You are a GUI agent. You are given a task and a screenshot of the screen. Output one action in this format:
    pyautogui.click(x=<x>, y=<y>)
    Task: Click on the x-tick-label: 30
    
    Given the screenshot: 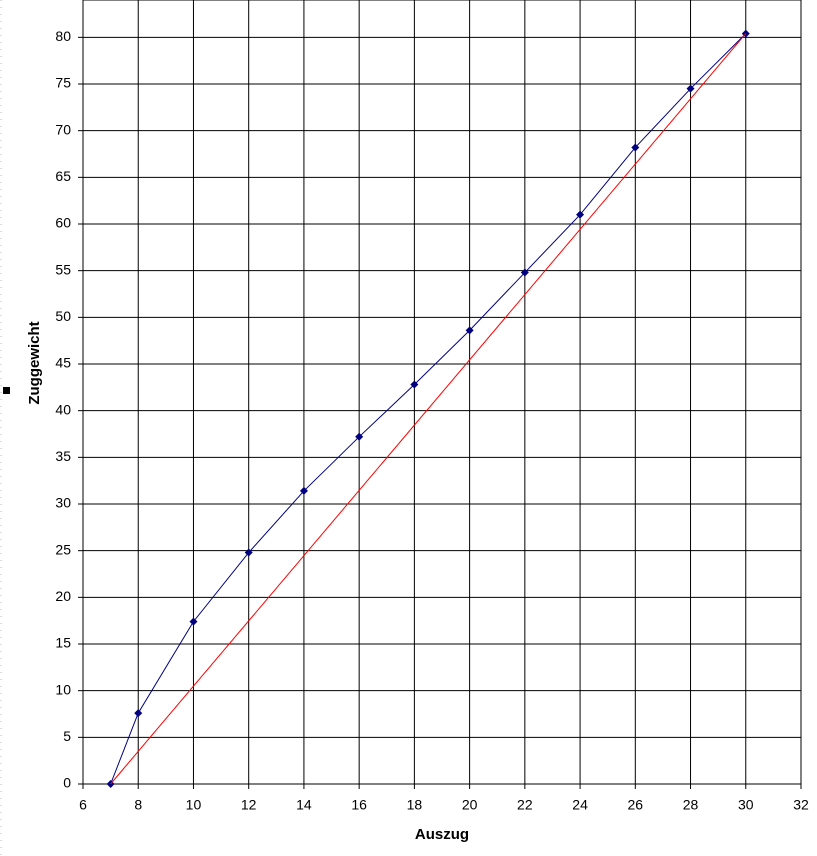 What is the action you would take?
    pyautogui.click(x=746, y=805)
    